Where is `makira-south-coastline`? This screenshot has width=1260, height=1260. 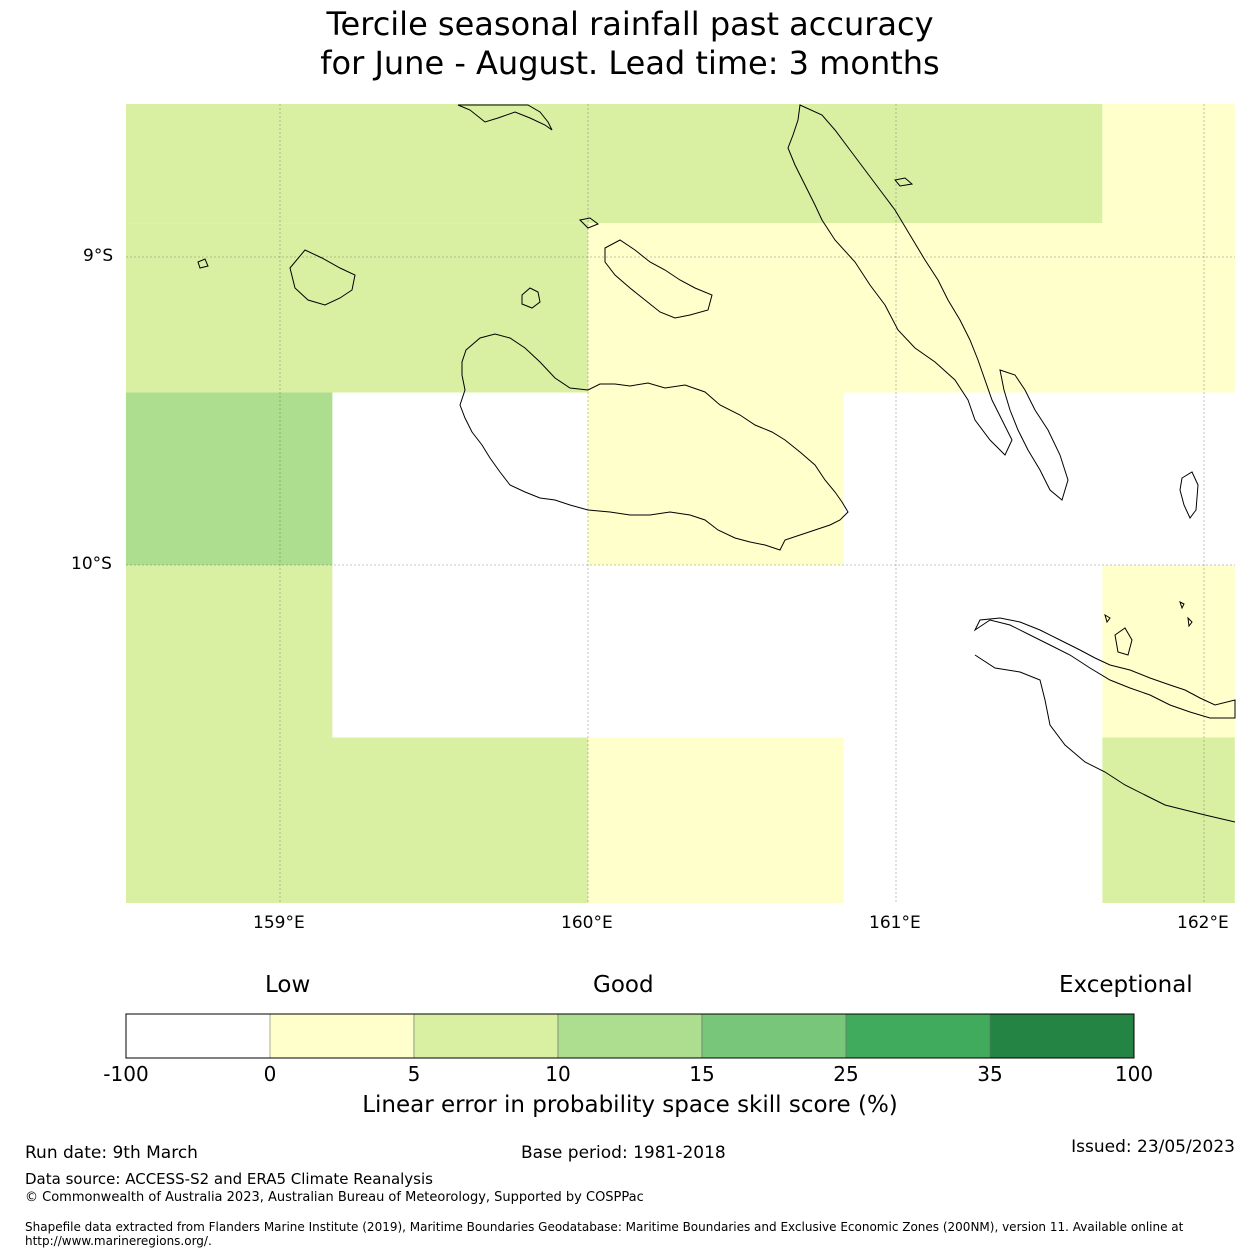 makira-south-coastline is located at coordinates (1105, 738).